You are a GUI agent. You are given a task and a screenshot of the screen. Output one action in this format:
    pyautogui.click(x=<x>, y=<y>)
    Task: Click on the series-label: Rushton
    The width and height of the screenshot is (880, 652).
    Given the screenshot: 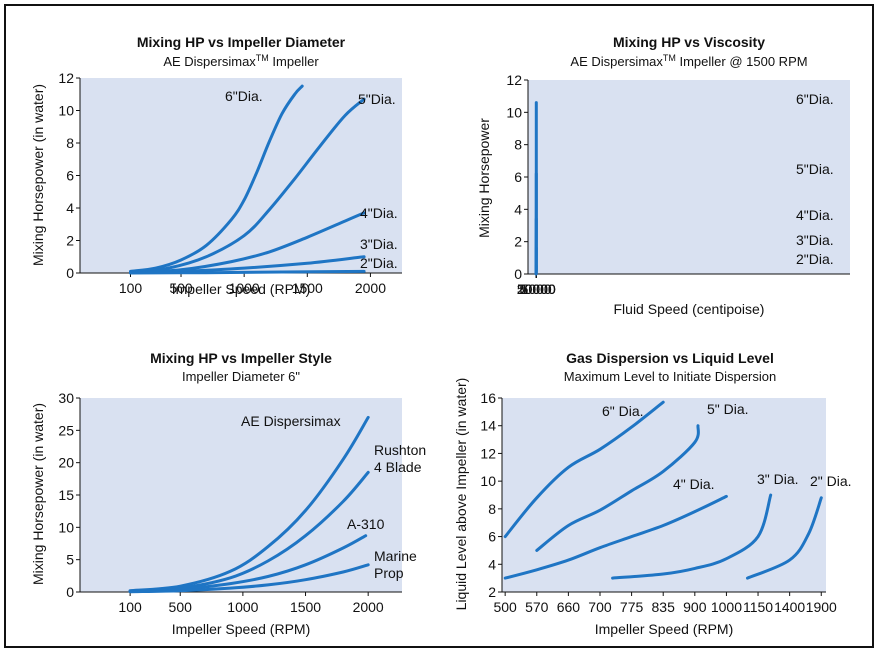 What is the action you would take?
    pyautogui.click(x=400, y=450)
    